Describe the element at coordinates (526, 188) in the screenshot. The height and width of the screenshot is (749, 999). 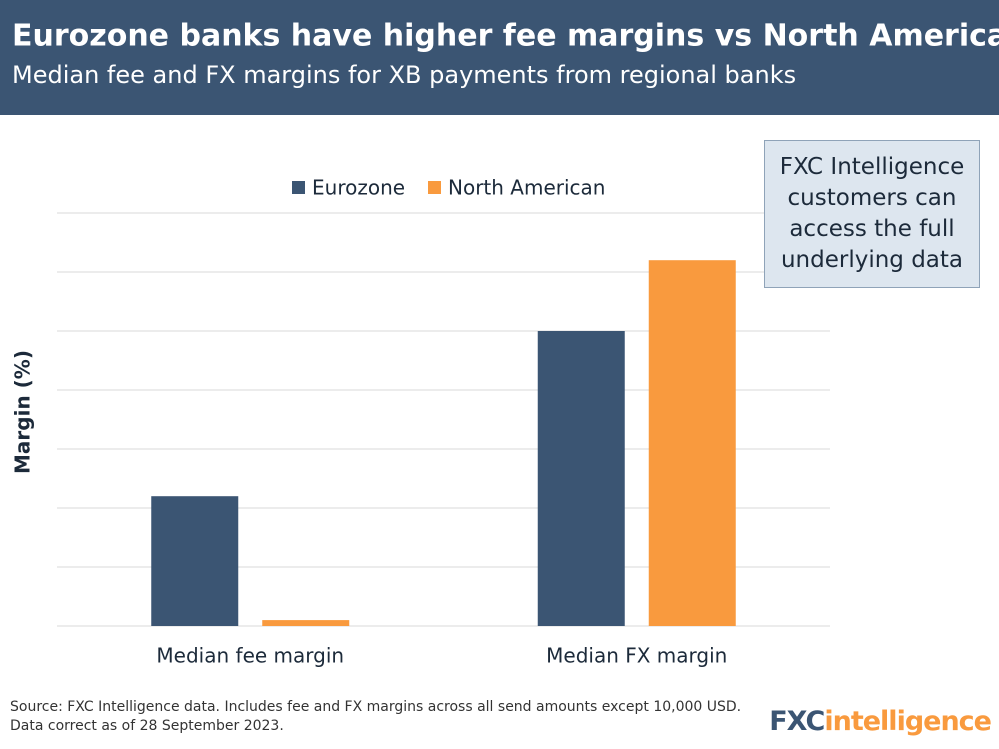
I see `legend-label: North American` at that location.